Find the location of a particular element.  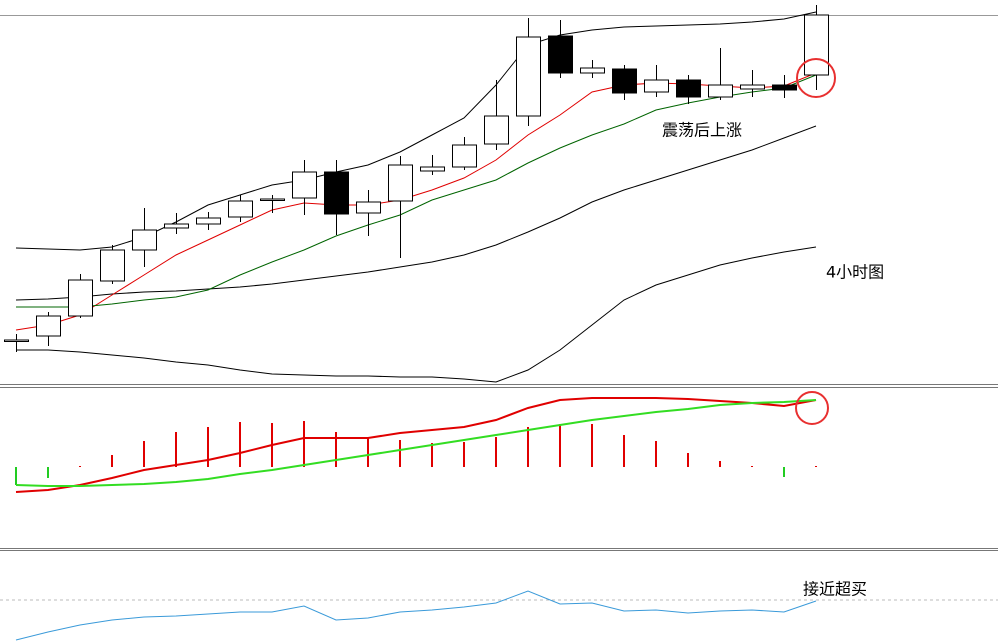

annotation: 震荡后上涨 is located at coordinates (702, 130).